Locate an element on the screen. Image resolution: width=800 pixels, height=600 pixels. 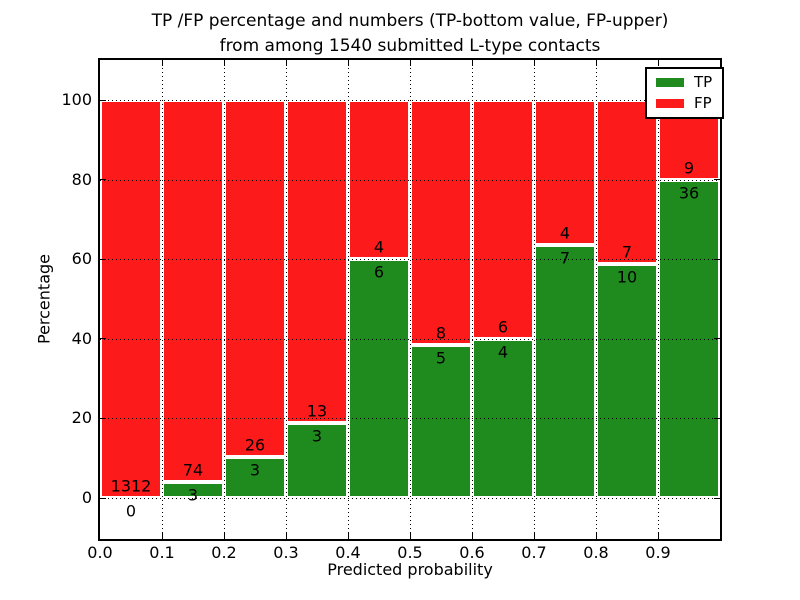
legend-label-fp: FP is located at coordinates (703, 103).